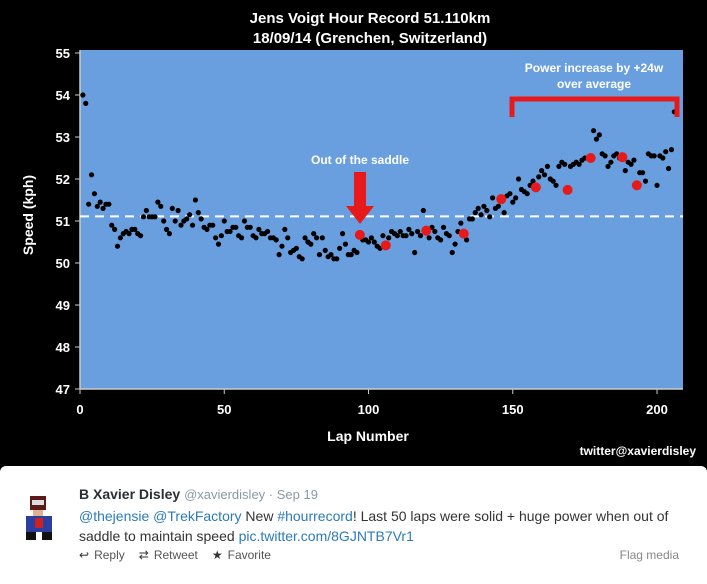  What do you see at coordinates (297, 494) in the screenshot?
I see `tweet-date: Sep 19` at bounding box center [297, 494].